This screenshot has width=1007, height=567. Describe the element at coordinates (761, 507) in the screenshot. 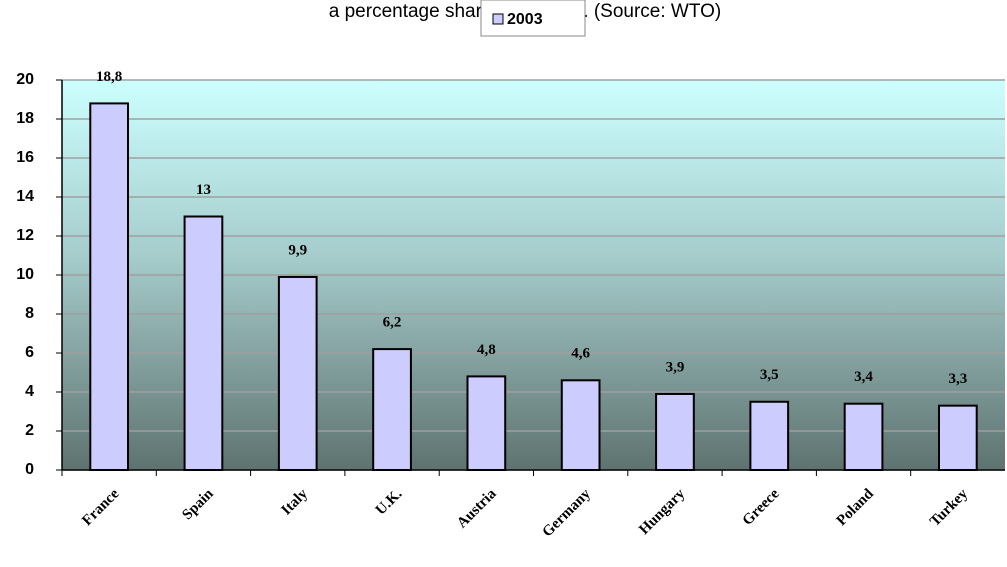

I see `x-tick-label: Greece` at that location.